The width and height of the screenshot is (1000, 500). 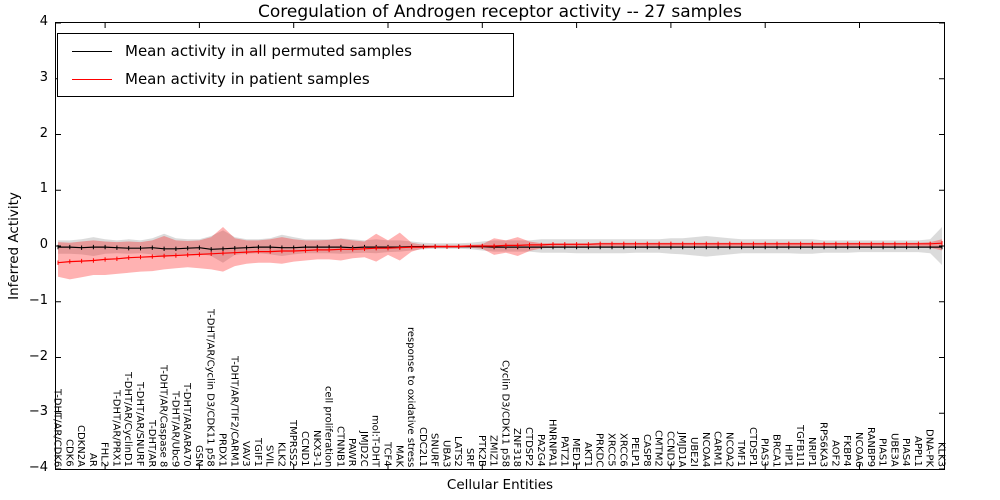 What do you see at coordinates (81, 446) in the screenshot?
I see `x-tick-label: CDKN2A` at bounding box center [81, 446].